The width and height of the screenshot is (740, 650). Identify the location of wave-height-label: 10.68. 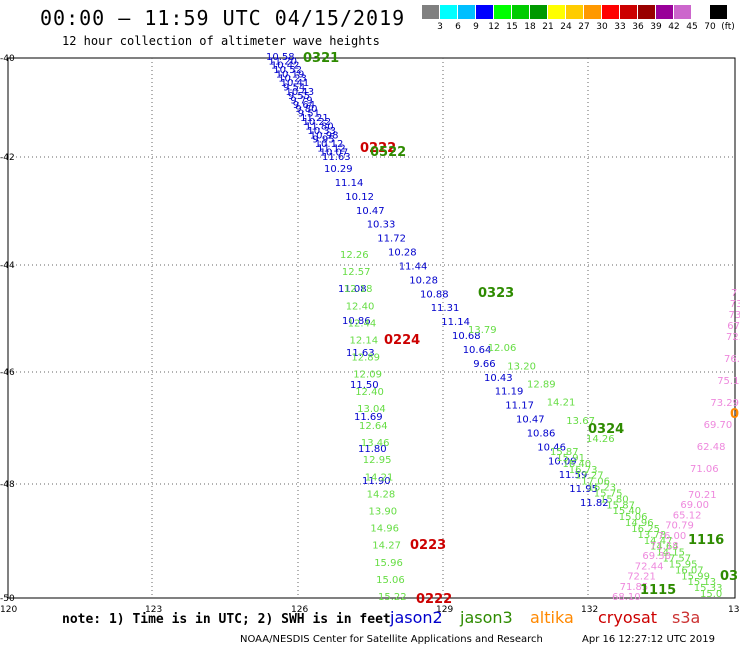
(466, 336).